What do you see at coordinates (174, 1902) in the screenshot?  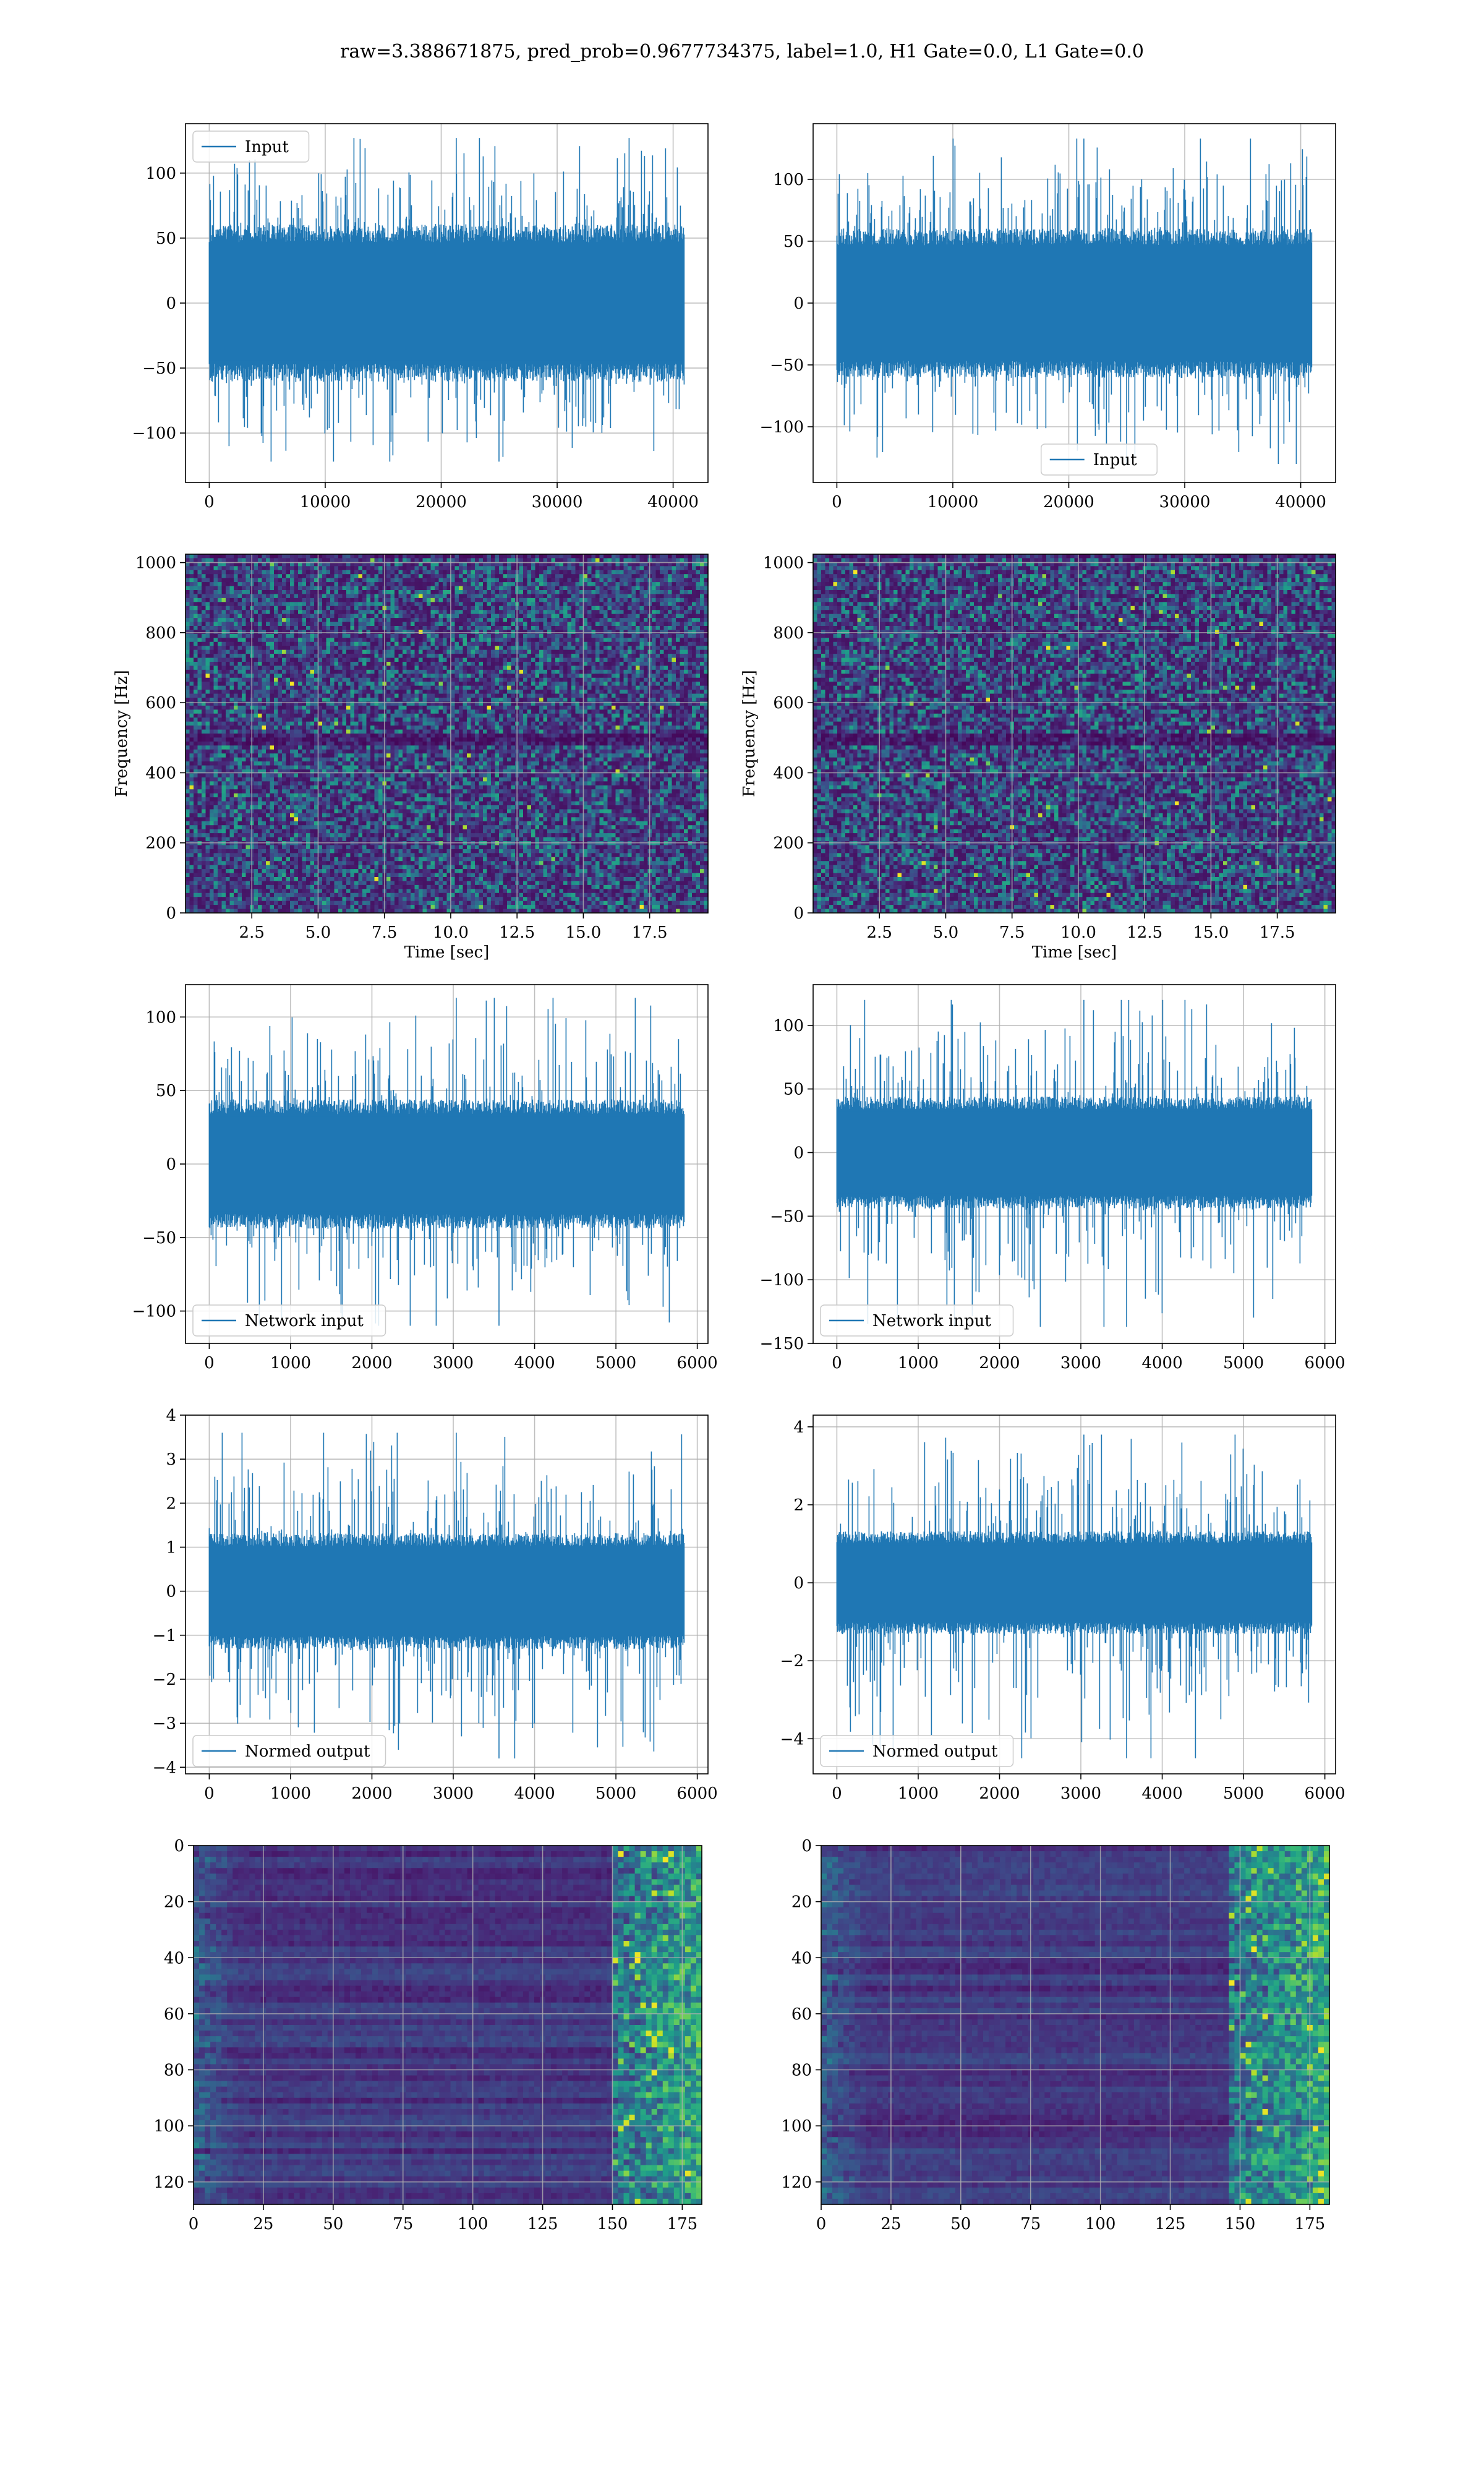 I see `y-tick-label: 20` at bounding box center [174, 1902].